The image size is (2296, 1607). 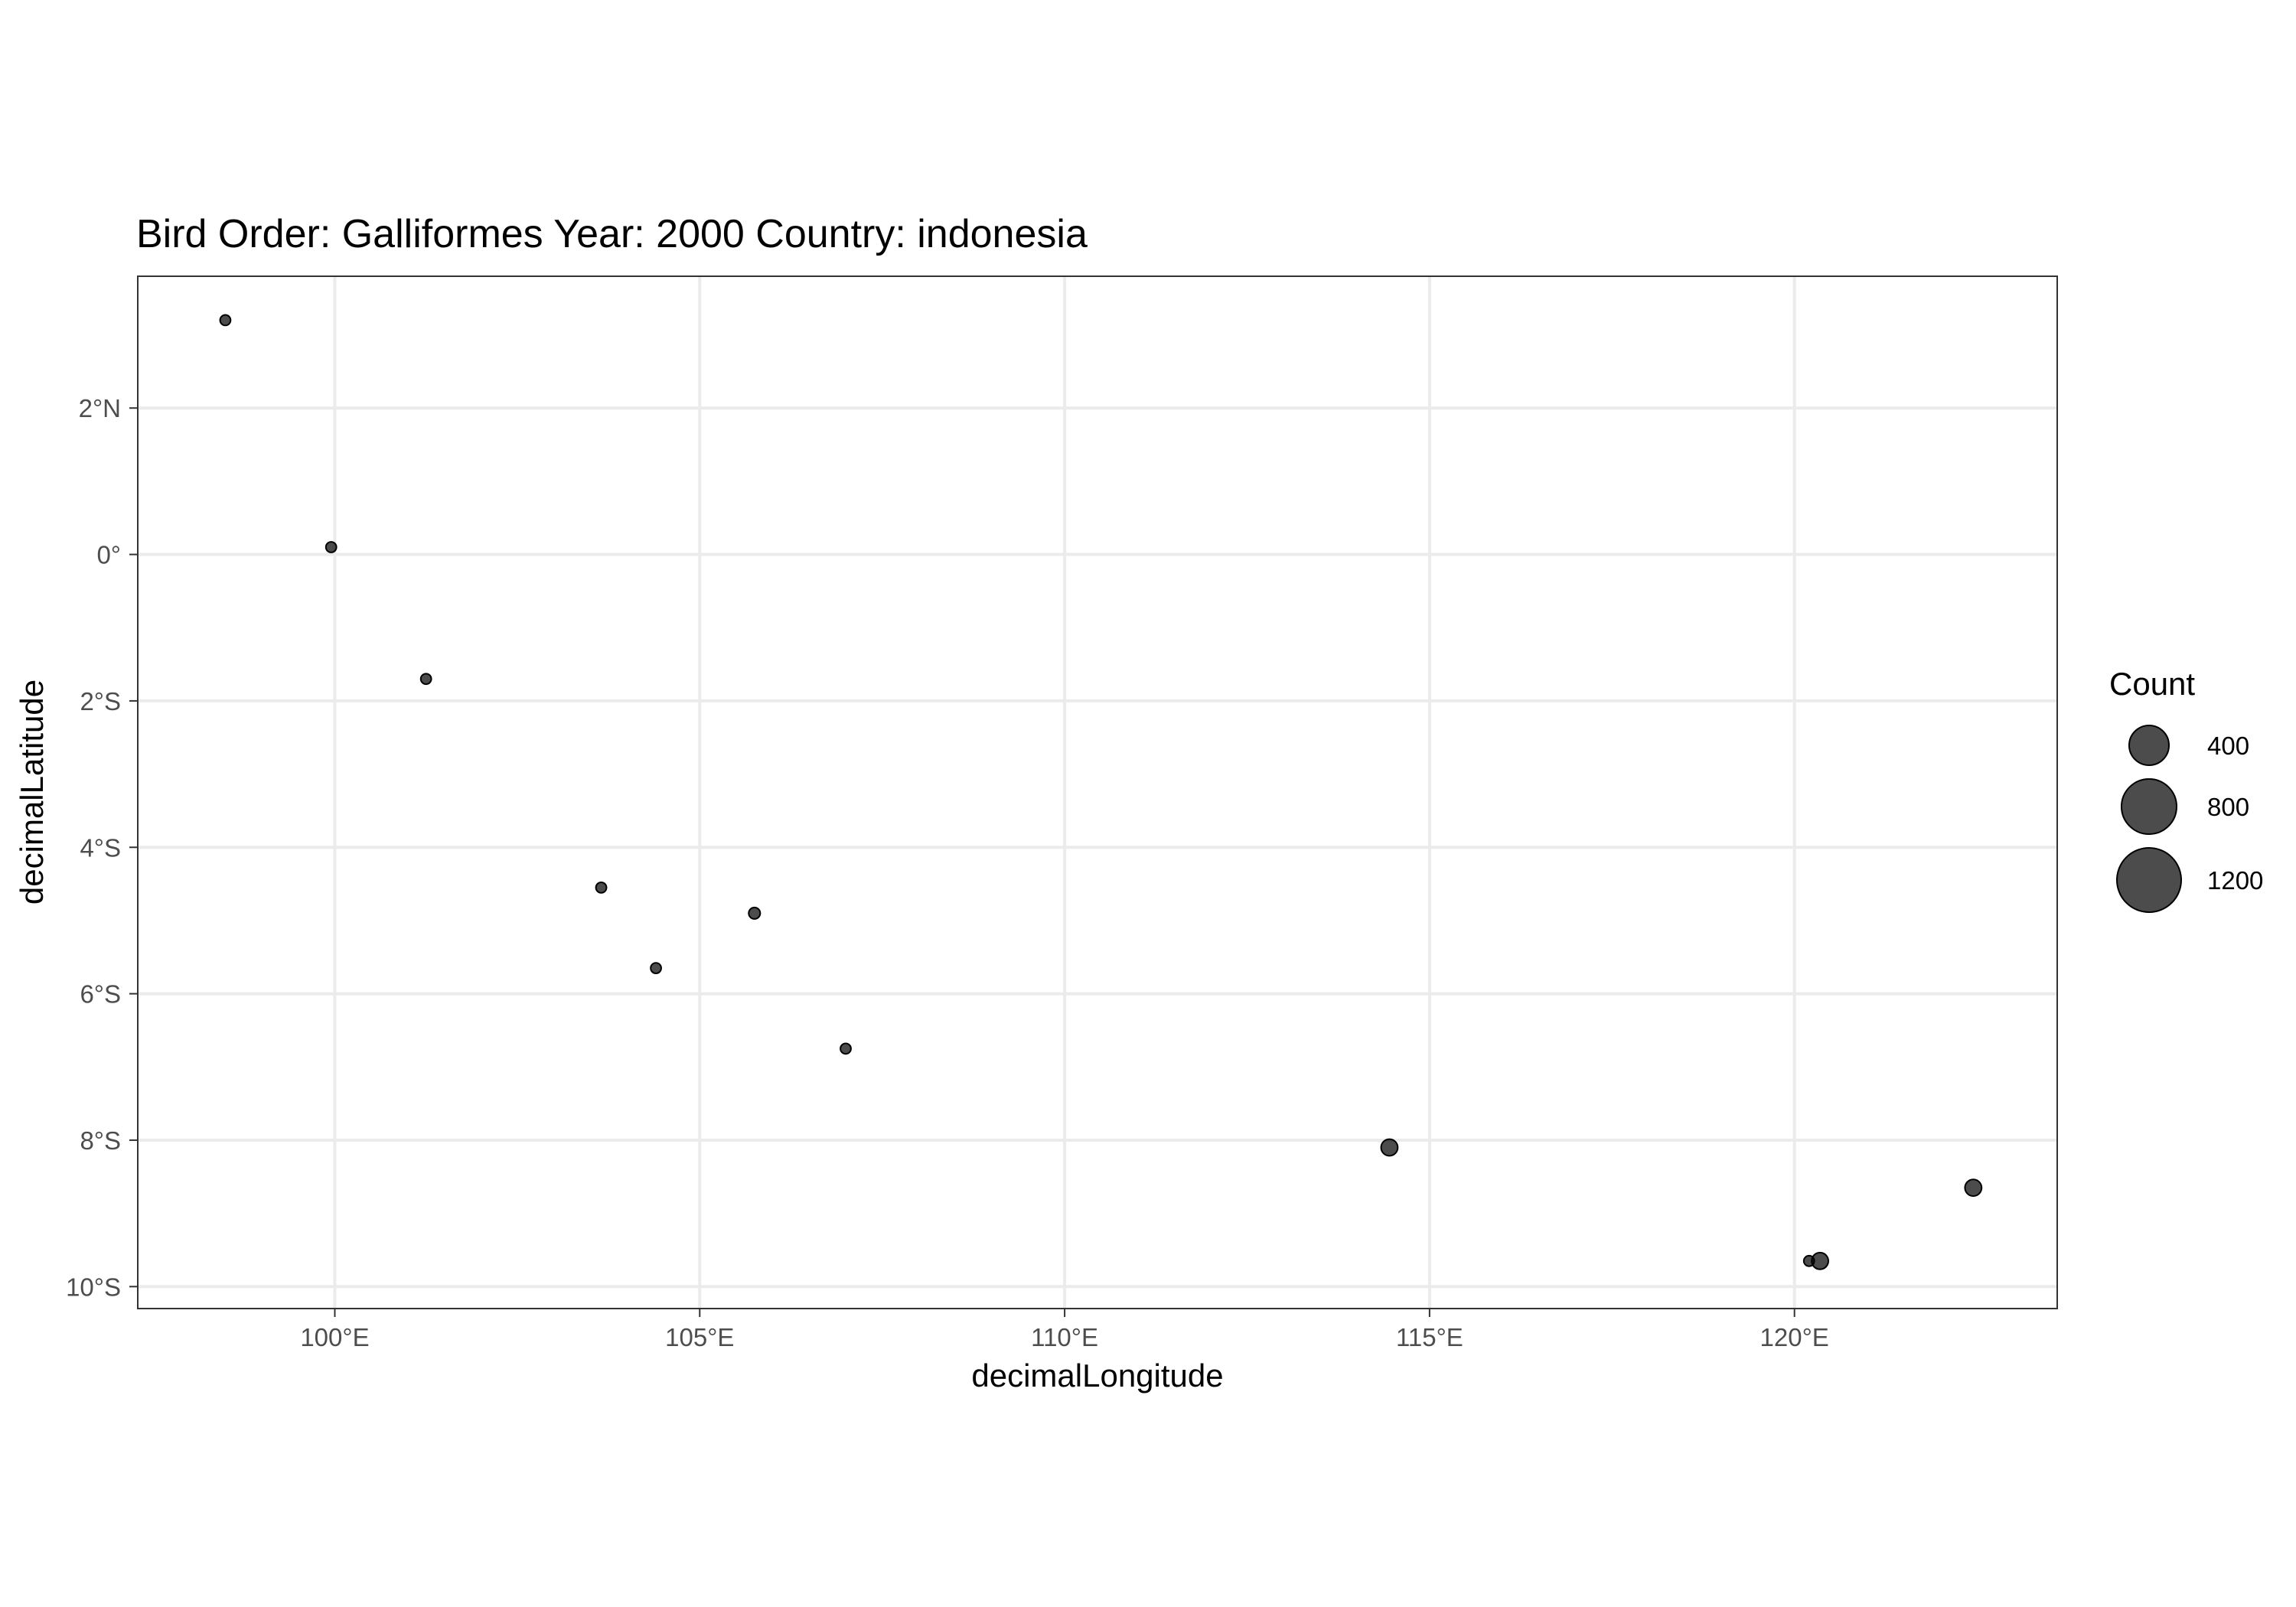 What do you see at coordinates (100, 1140) in the screenshot?
I see `y-tick-label: 8°S` at bounding box center [100, 1140].